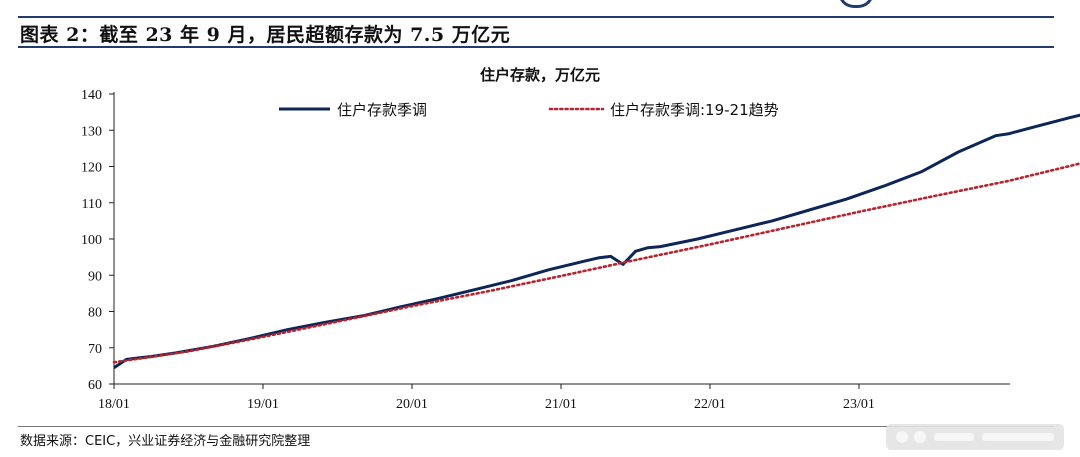  I want to click on x-tick-label: 20/01, so click(412, 404).